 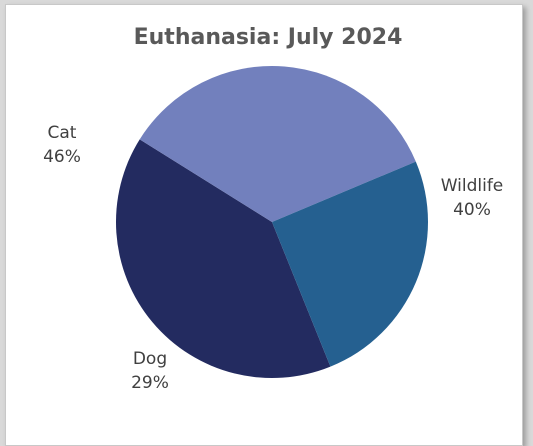 What do you see at coordinates (268, 37) in the screenshot?
I see `chart-title: Euthanasia: July 2024` at bounding box center [268, 37].